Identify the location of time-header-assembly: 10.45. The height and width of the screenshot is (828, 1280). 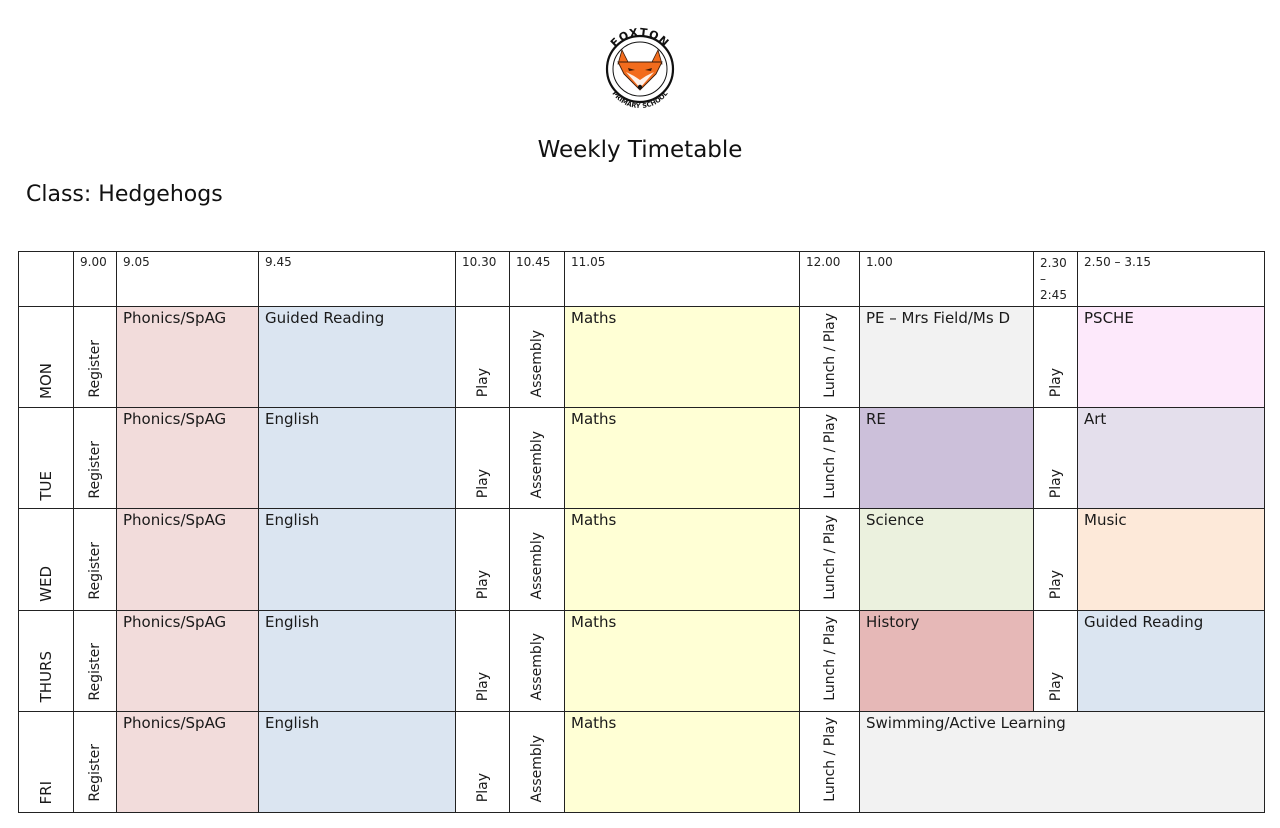
(537, 279).